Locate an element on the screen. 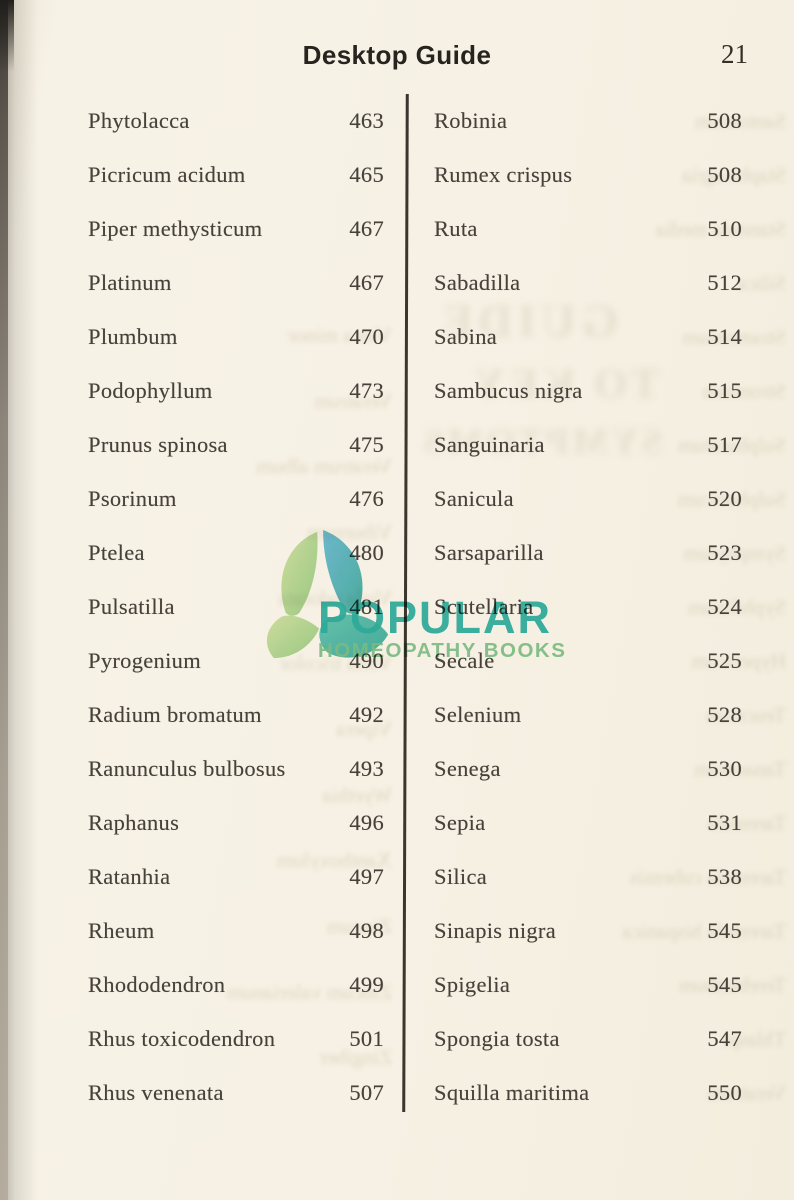 Image resolution: width=794 pixels, height=1200 pixels. index-row: Rhus venenata 507 is located at coordinates (236, 1093).